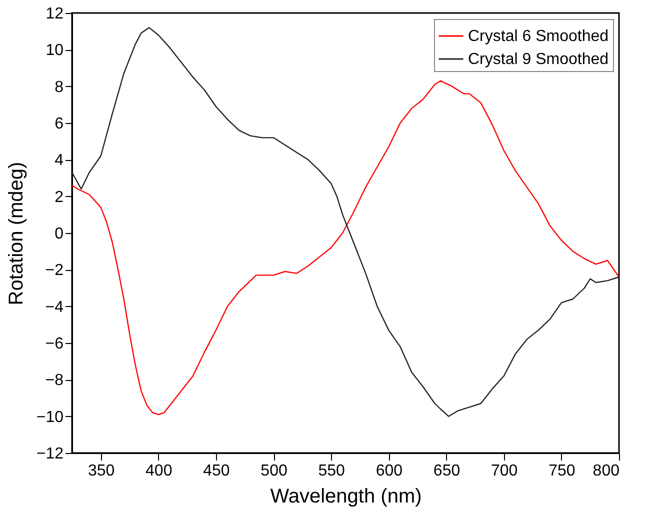  Describe the element at coordinates (59, 197) in the screenshot. I see `y-tick-label: 2` at that location.